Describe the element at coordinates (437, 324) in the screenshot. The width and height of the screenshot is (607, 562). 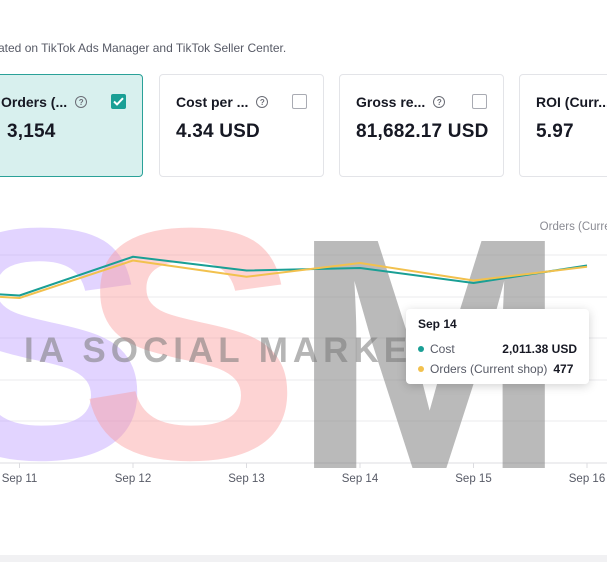
I see `tooltip-date: Sep 14` at that location.